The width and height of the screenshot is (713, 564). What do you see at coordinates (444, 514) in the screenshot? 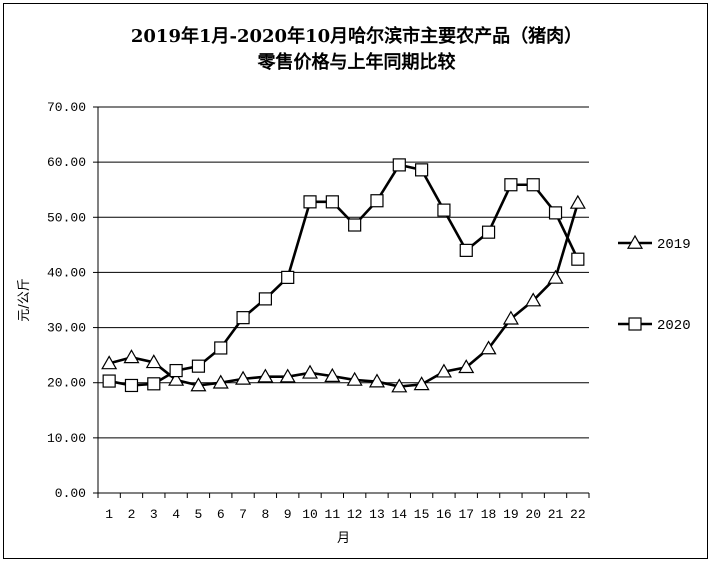
I see `x-tick-label: 16` at bounding box center [444, 514].